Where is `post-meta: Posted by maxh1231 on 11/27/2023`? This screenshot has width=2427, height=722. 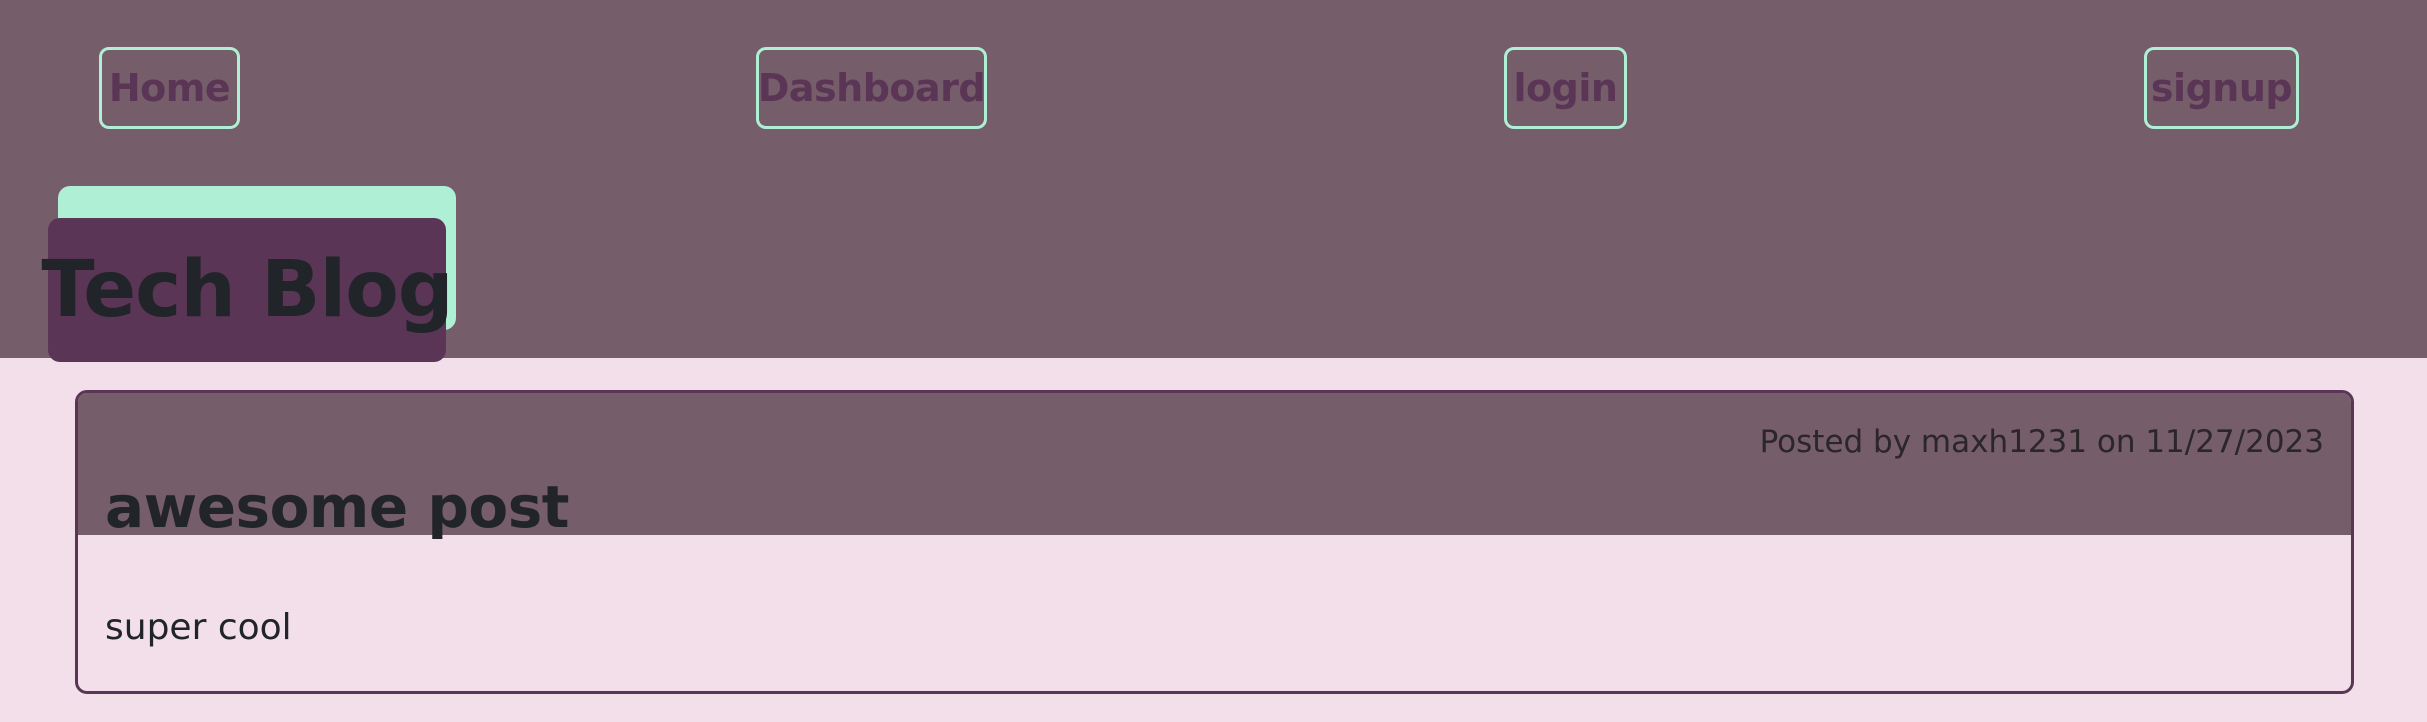 post-meta: Posted by maxh1231 on 11/27/2023 is located at coordinates (2041, 442).